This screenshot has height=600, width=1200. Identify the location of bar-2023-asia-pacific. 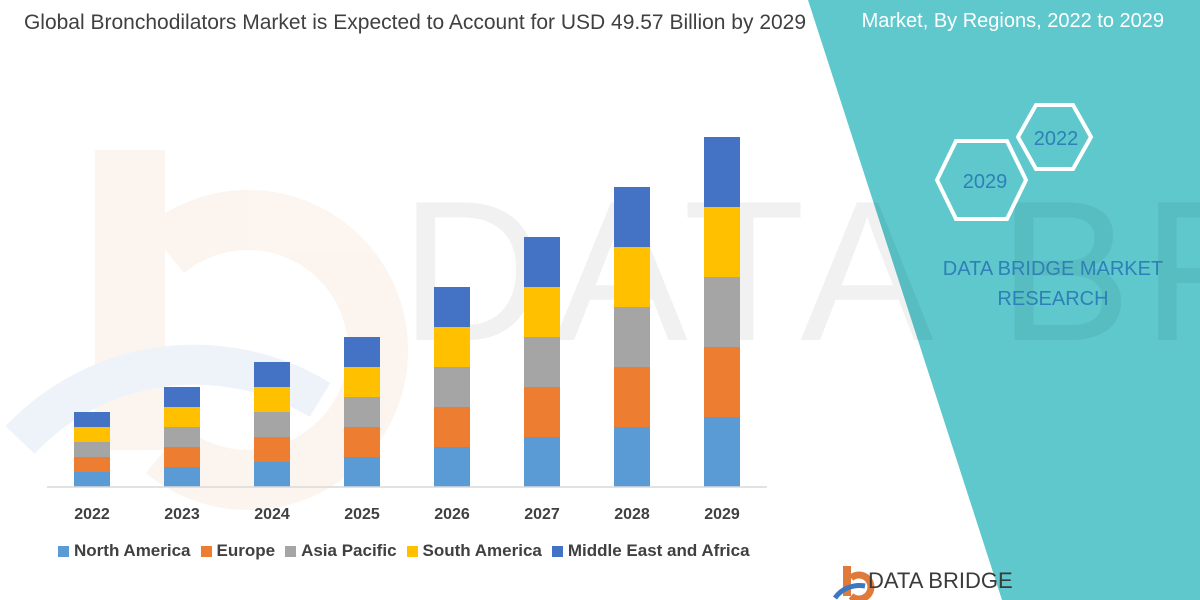
(182, 437).